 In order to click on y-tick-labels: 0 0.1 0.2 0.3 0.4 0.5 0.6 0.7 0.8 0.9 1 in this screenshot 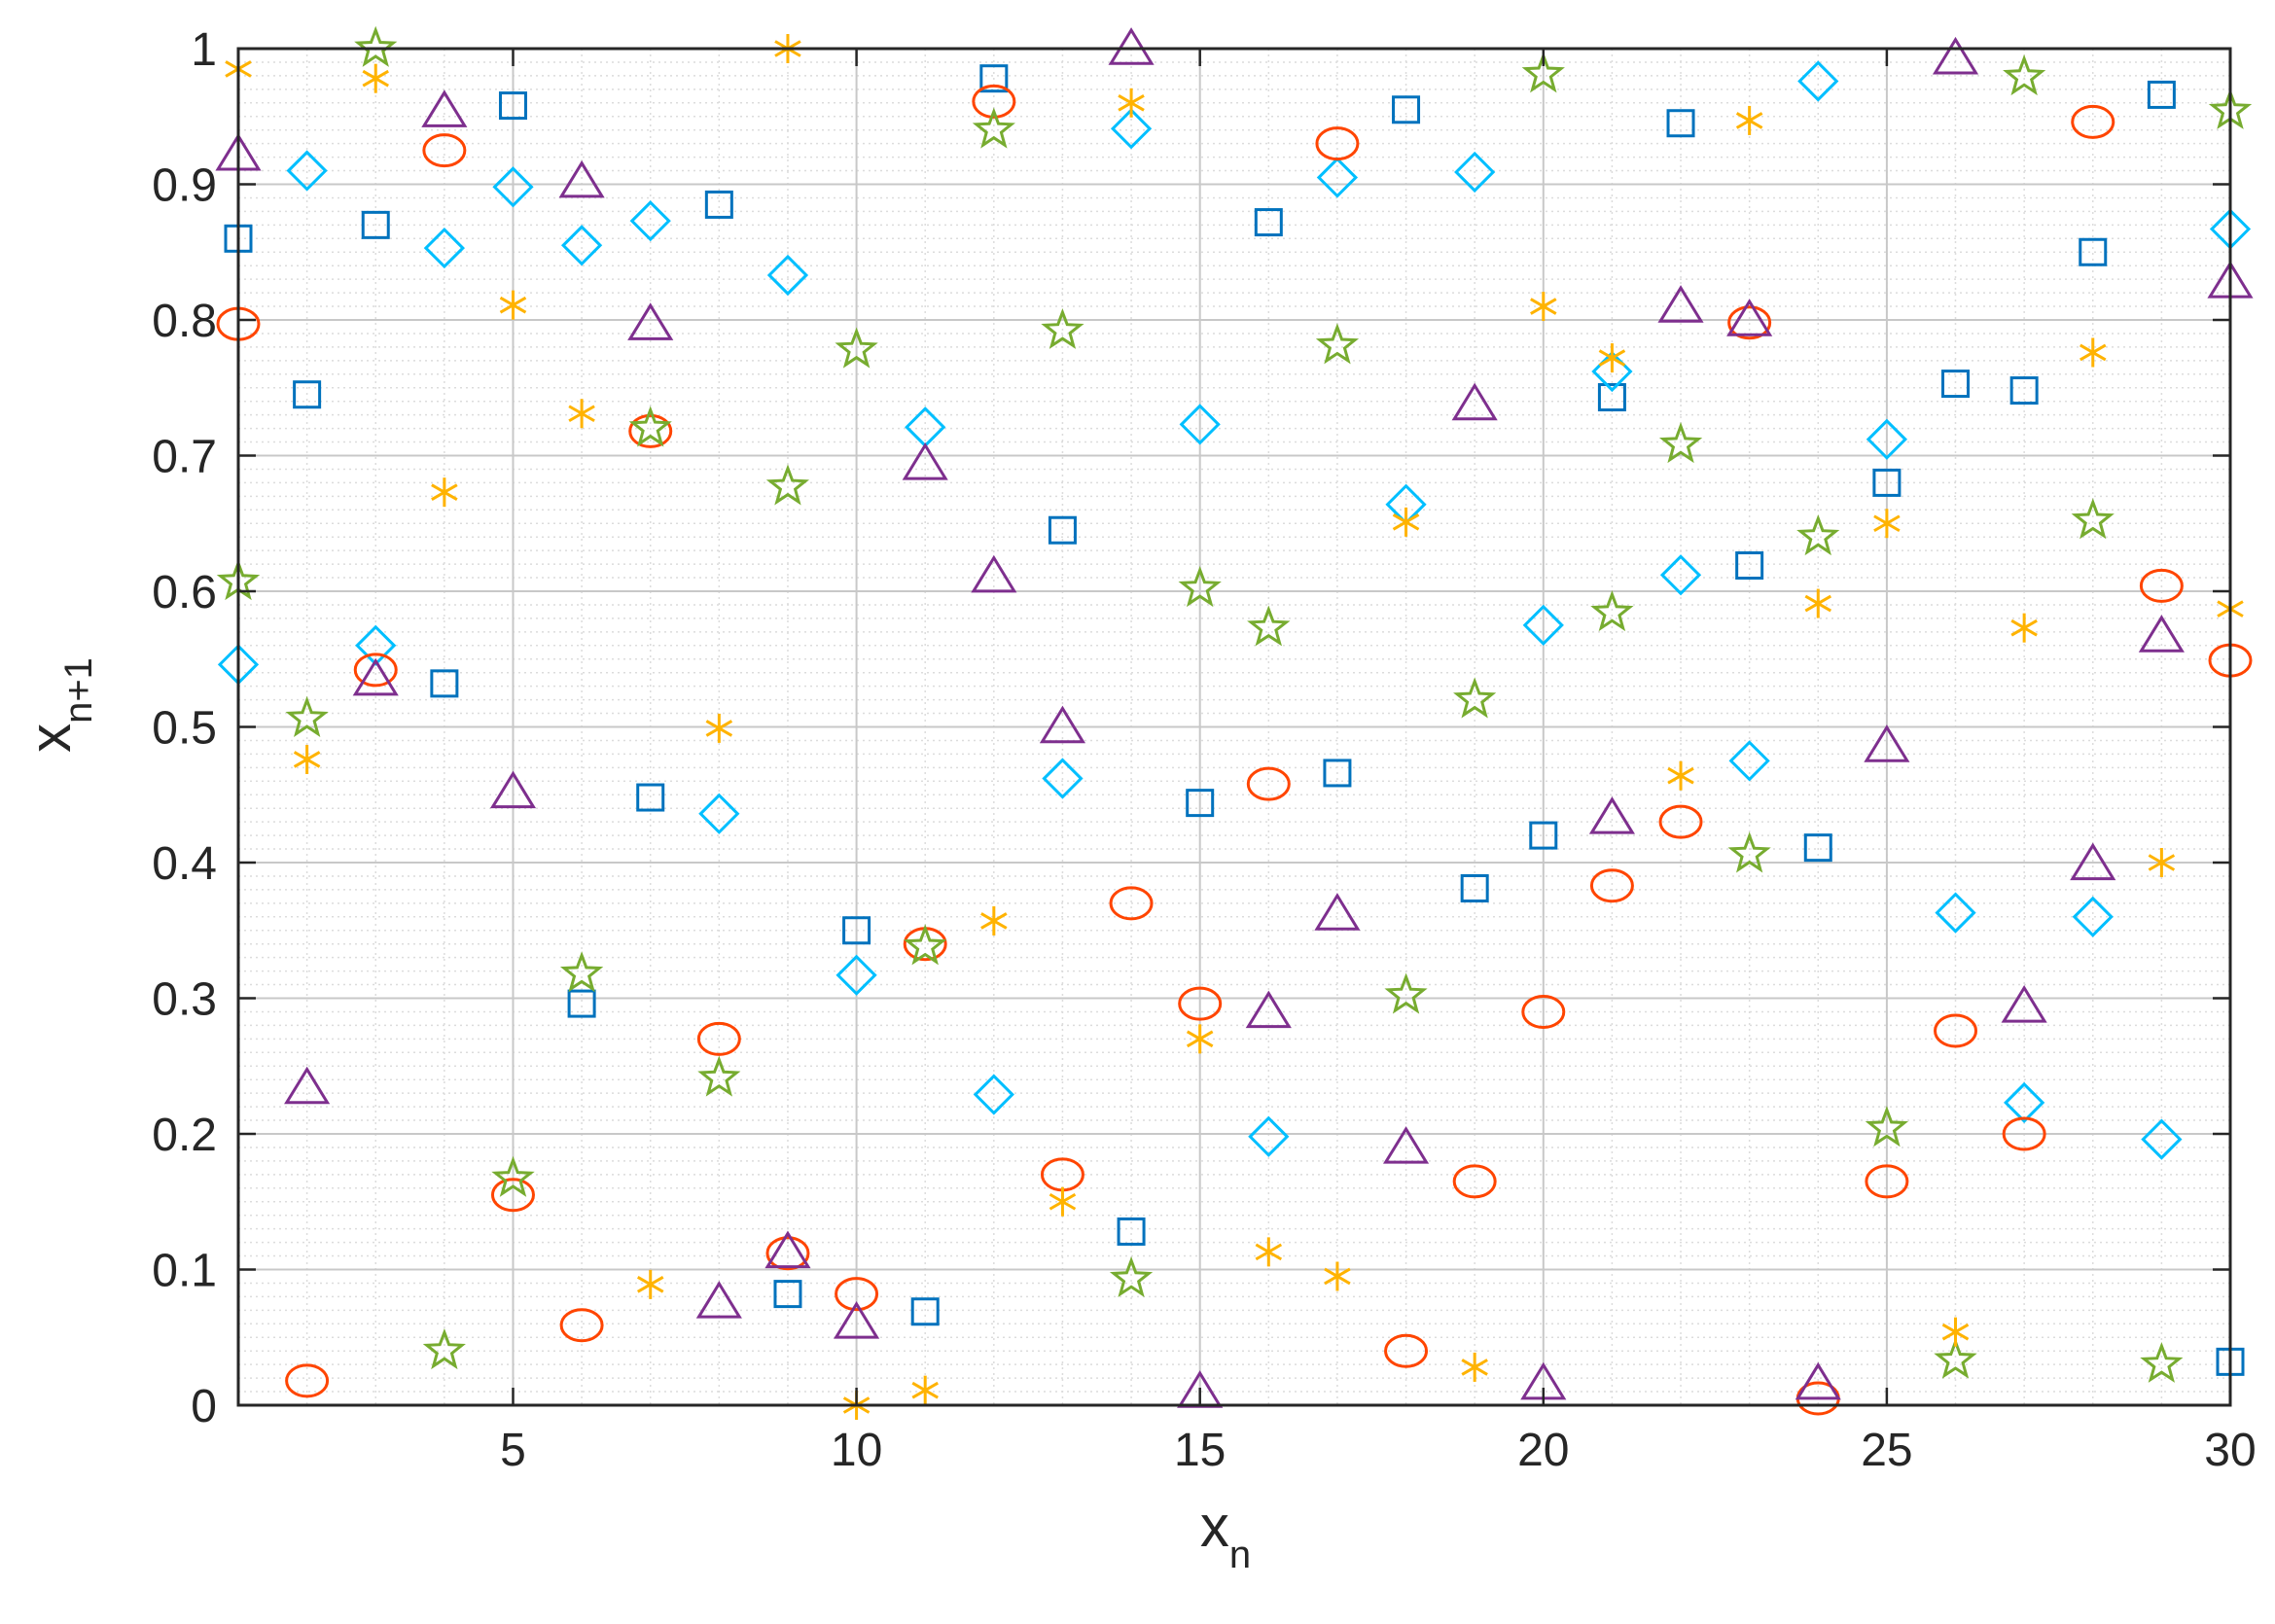, I will do `click(184, 728)`.